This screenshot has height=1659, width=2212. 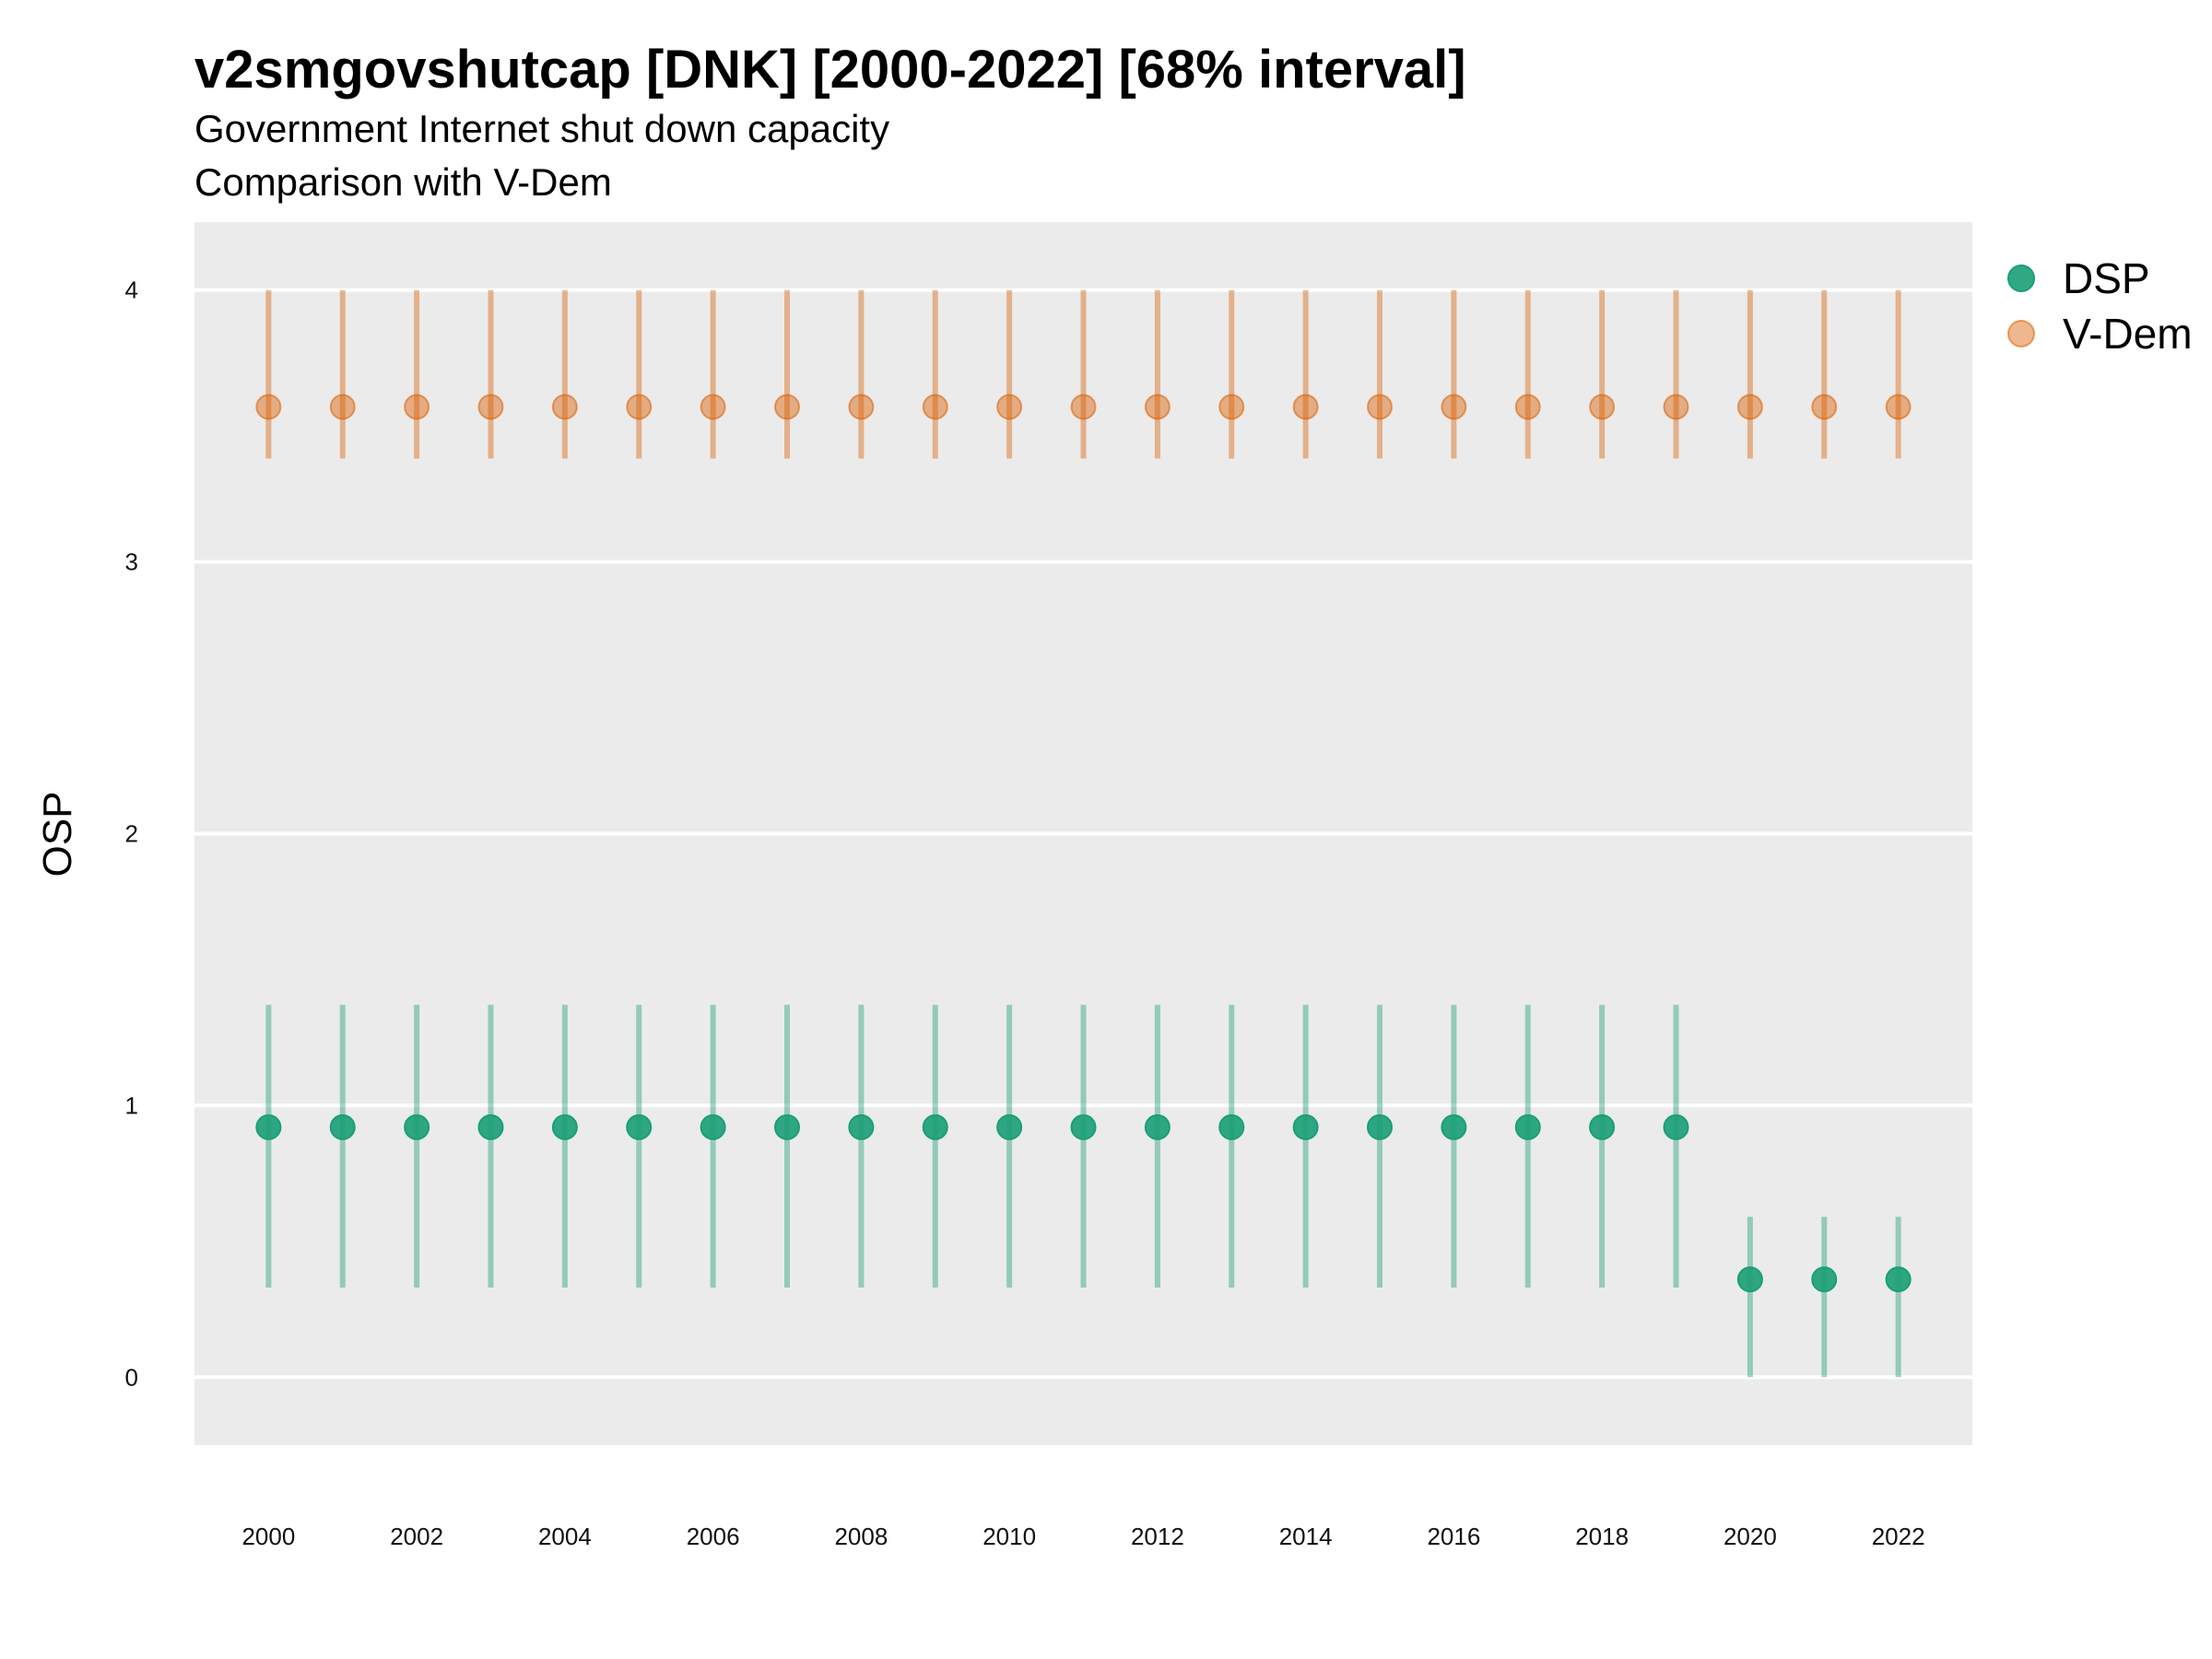 What do you see at coordinates (2128, 334) in the screenshot?
I see `legend-label-v-dem: V-Dem` at bounding box center [2128, 334].